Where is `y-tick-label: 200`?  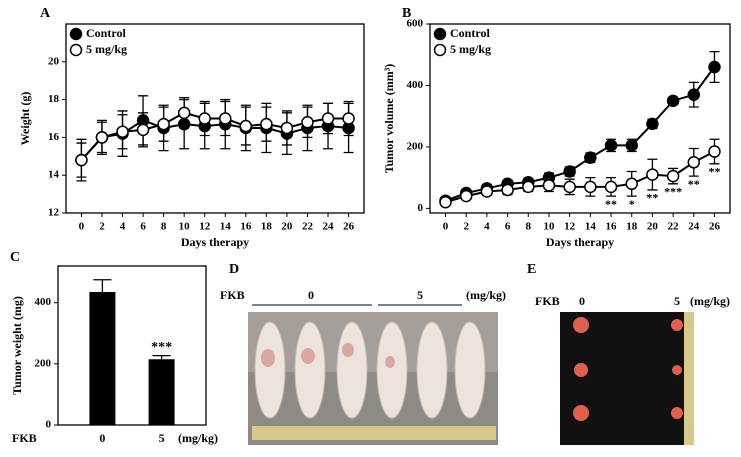 y-tick-label: 200 is located at coordinates (415, 146).